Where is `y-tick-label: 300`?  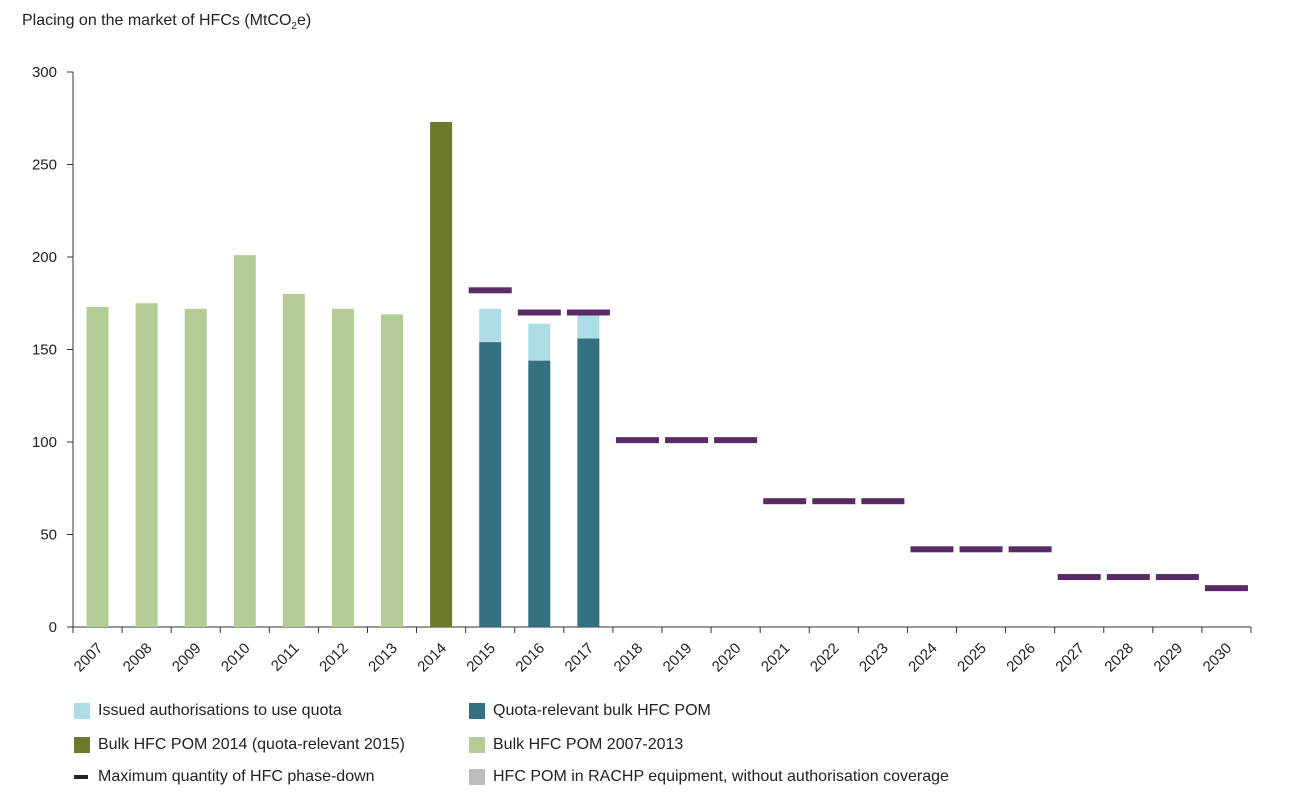
y-tick-label: 300 is located at coordinates (44, 72).